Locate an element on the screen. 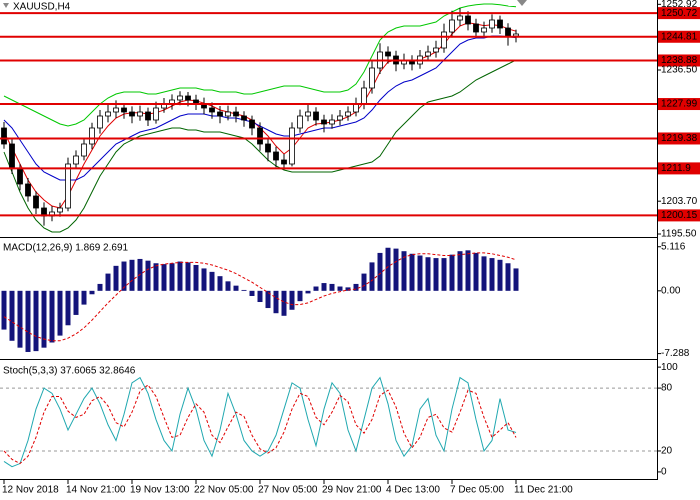  level-label: 1238.88 is located at coordinates (679, 60).